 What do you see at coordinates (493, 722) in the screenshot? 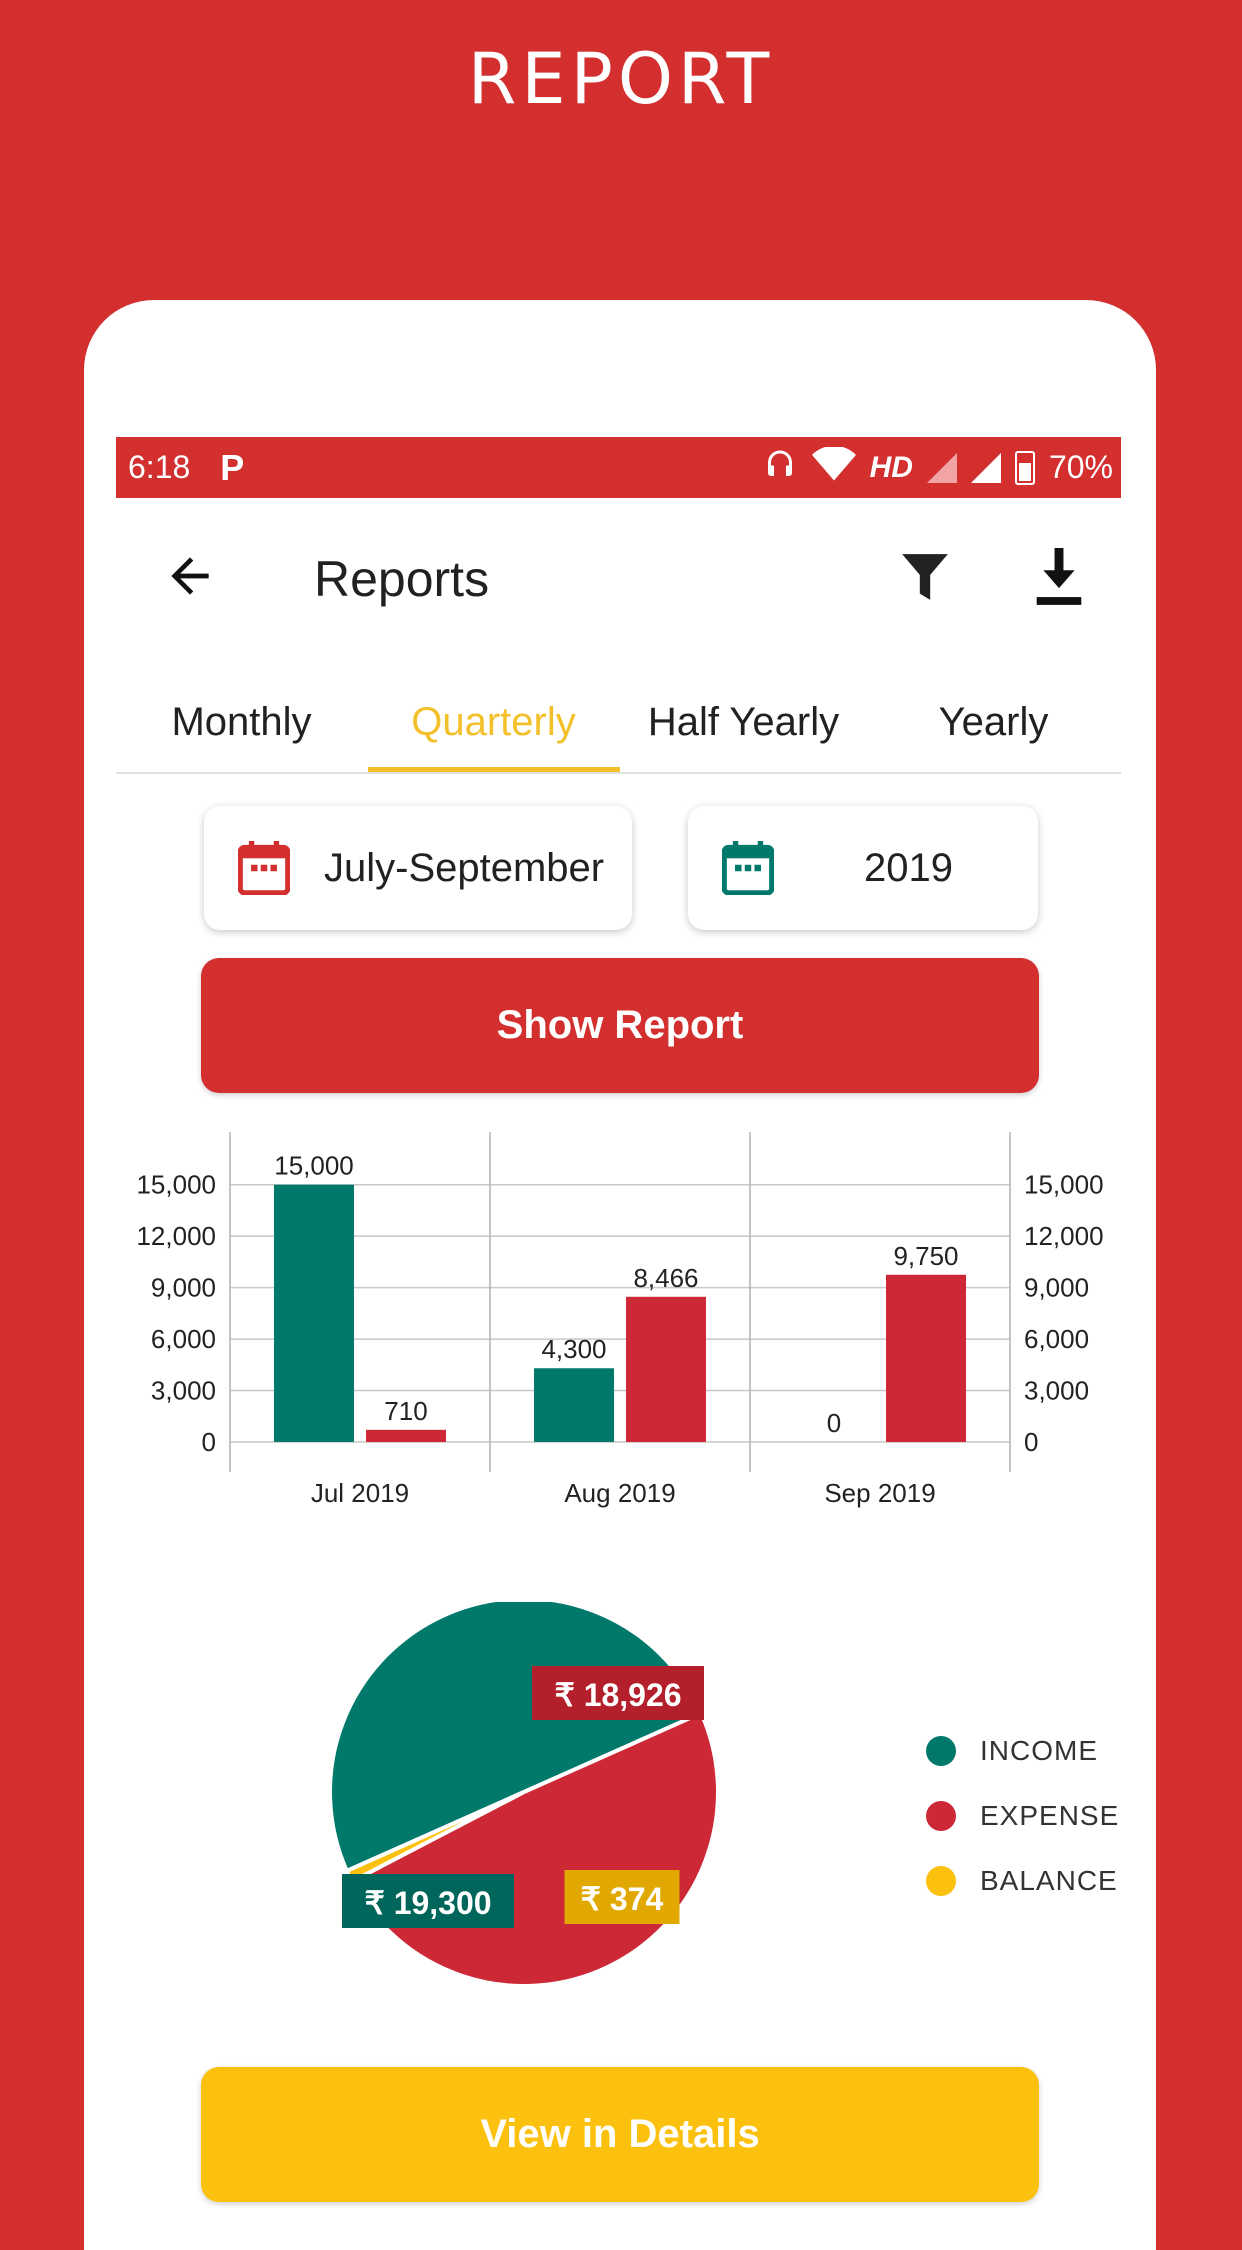
I see `tab-quarterly: Quarterly` at bounding box center [493, 722].